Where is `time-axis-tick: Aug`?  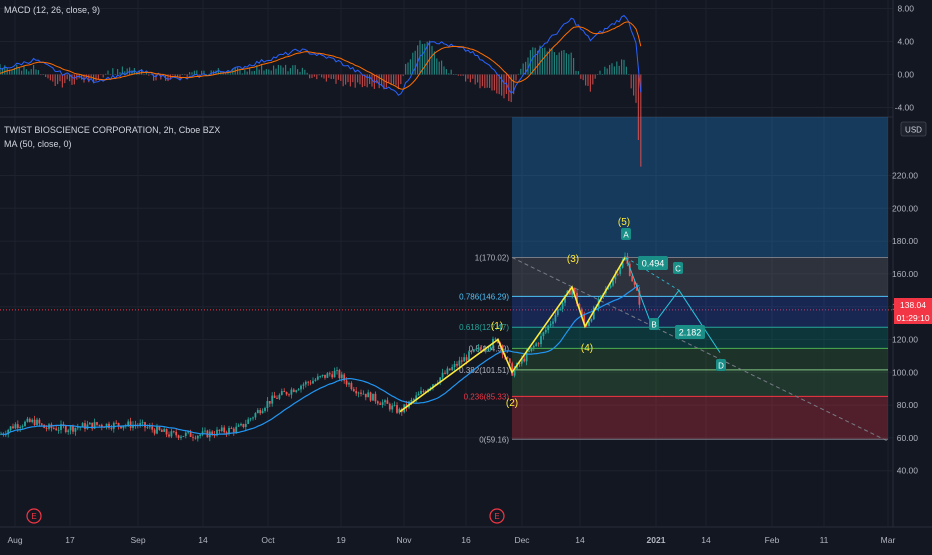 time-axis-tick: Aug is located at coordinates (14, 540).